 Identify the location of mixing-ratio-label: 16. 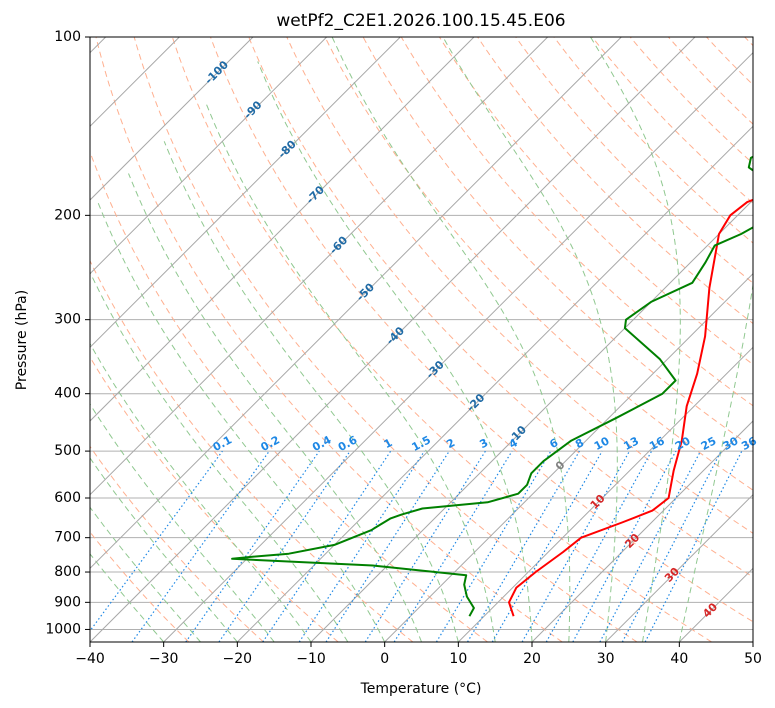
(657, 443).